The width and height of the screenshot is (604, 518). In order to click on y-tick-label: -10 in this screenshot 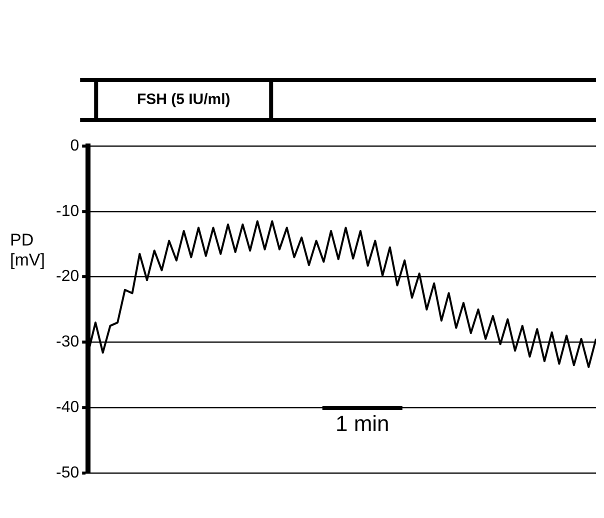, I will do `click(68, 211)`.